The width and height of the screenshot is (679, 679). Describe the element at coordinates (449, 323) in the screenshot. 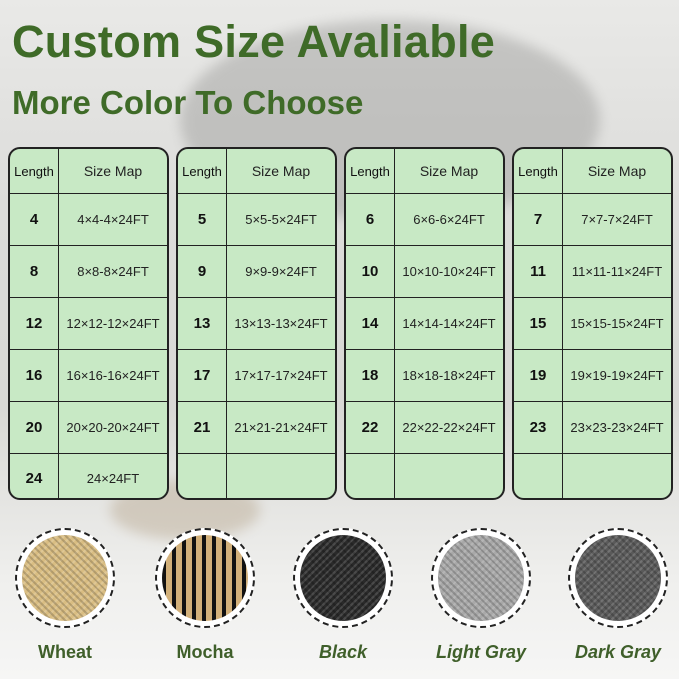

I see `size-map-cell: 14×14-14×24FT` at that location.